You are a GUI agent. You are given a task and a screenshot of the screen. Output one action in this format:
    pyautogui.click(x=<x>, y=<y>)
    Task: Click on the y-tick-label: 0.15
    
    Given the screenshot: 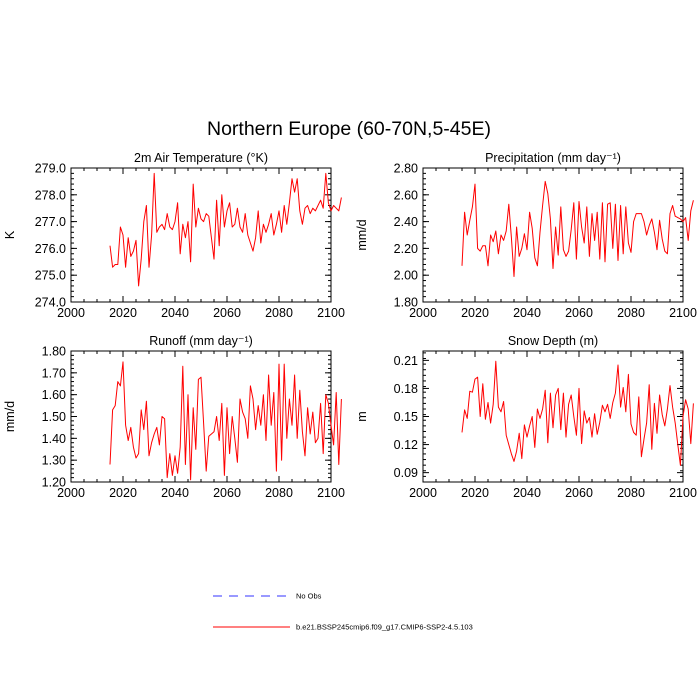 What is the action you would take?
    pyautogui.click(x=406, y=417)
    